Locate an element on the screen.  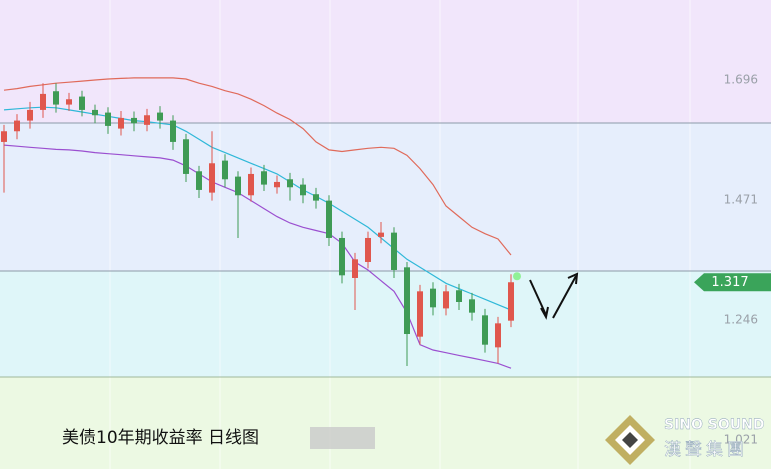
y-tick-label: 1.021 is located at coordinates (741, 440).